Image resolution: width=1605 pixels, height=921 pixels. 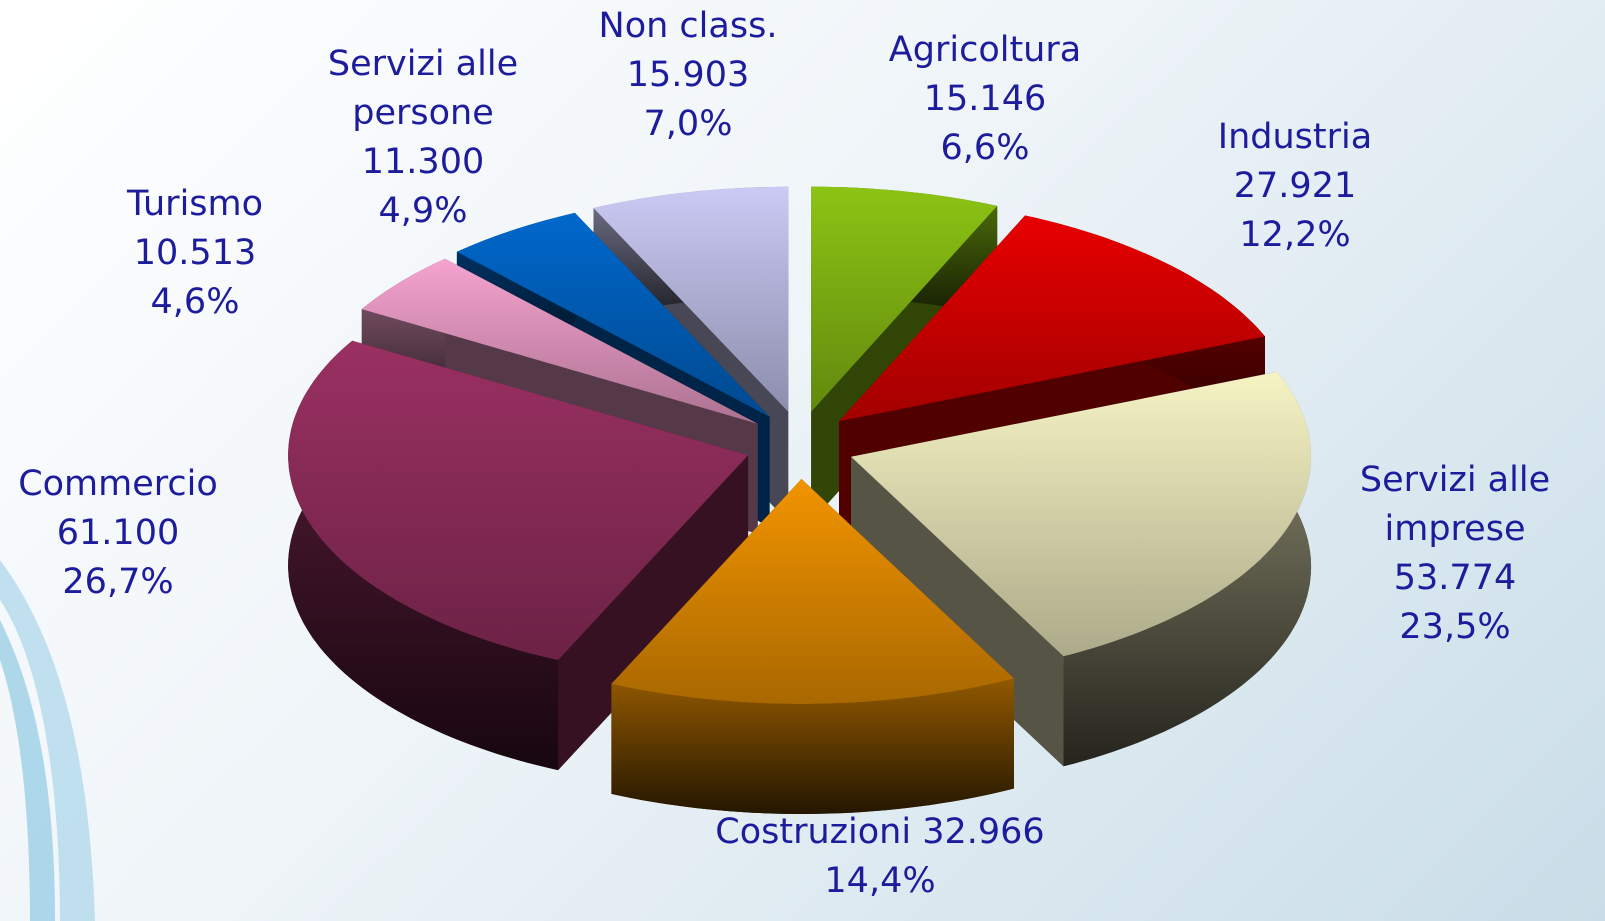 I want to click on percentage-label: 6,6%, so click(x=985, y=148).